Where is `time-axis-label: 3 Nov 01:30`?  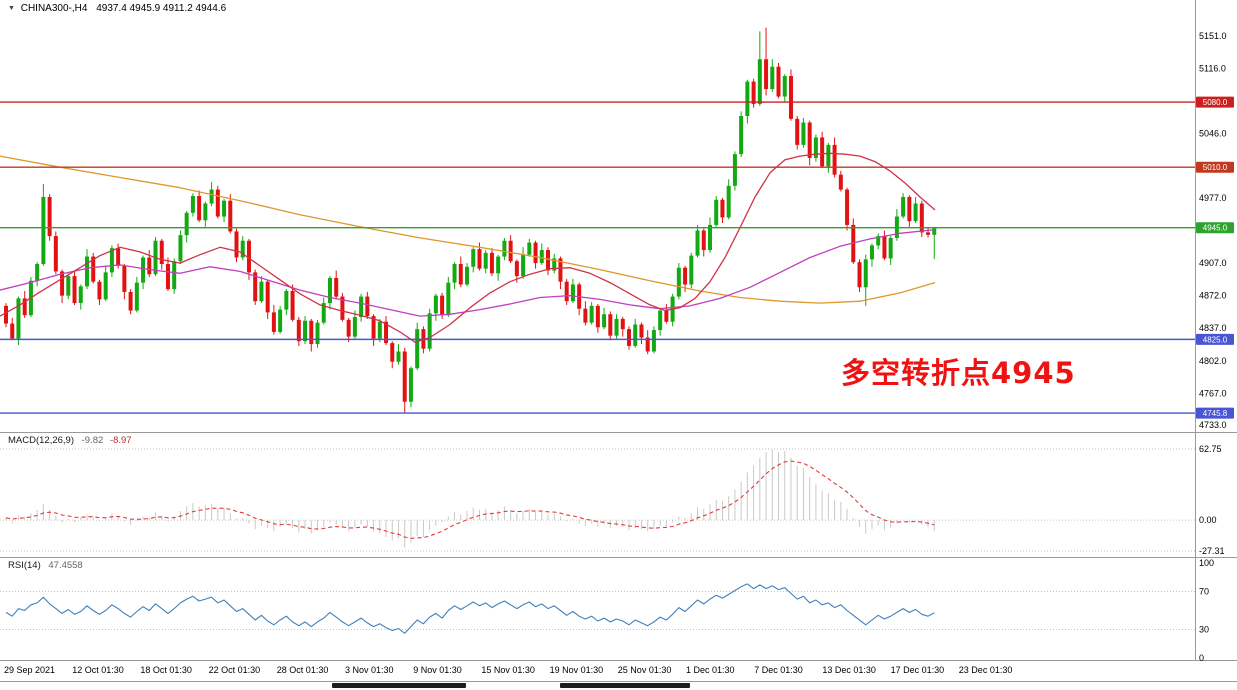 time-axis-label: 3 Nov 01:30 is located at coordinates (369, 670).